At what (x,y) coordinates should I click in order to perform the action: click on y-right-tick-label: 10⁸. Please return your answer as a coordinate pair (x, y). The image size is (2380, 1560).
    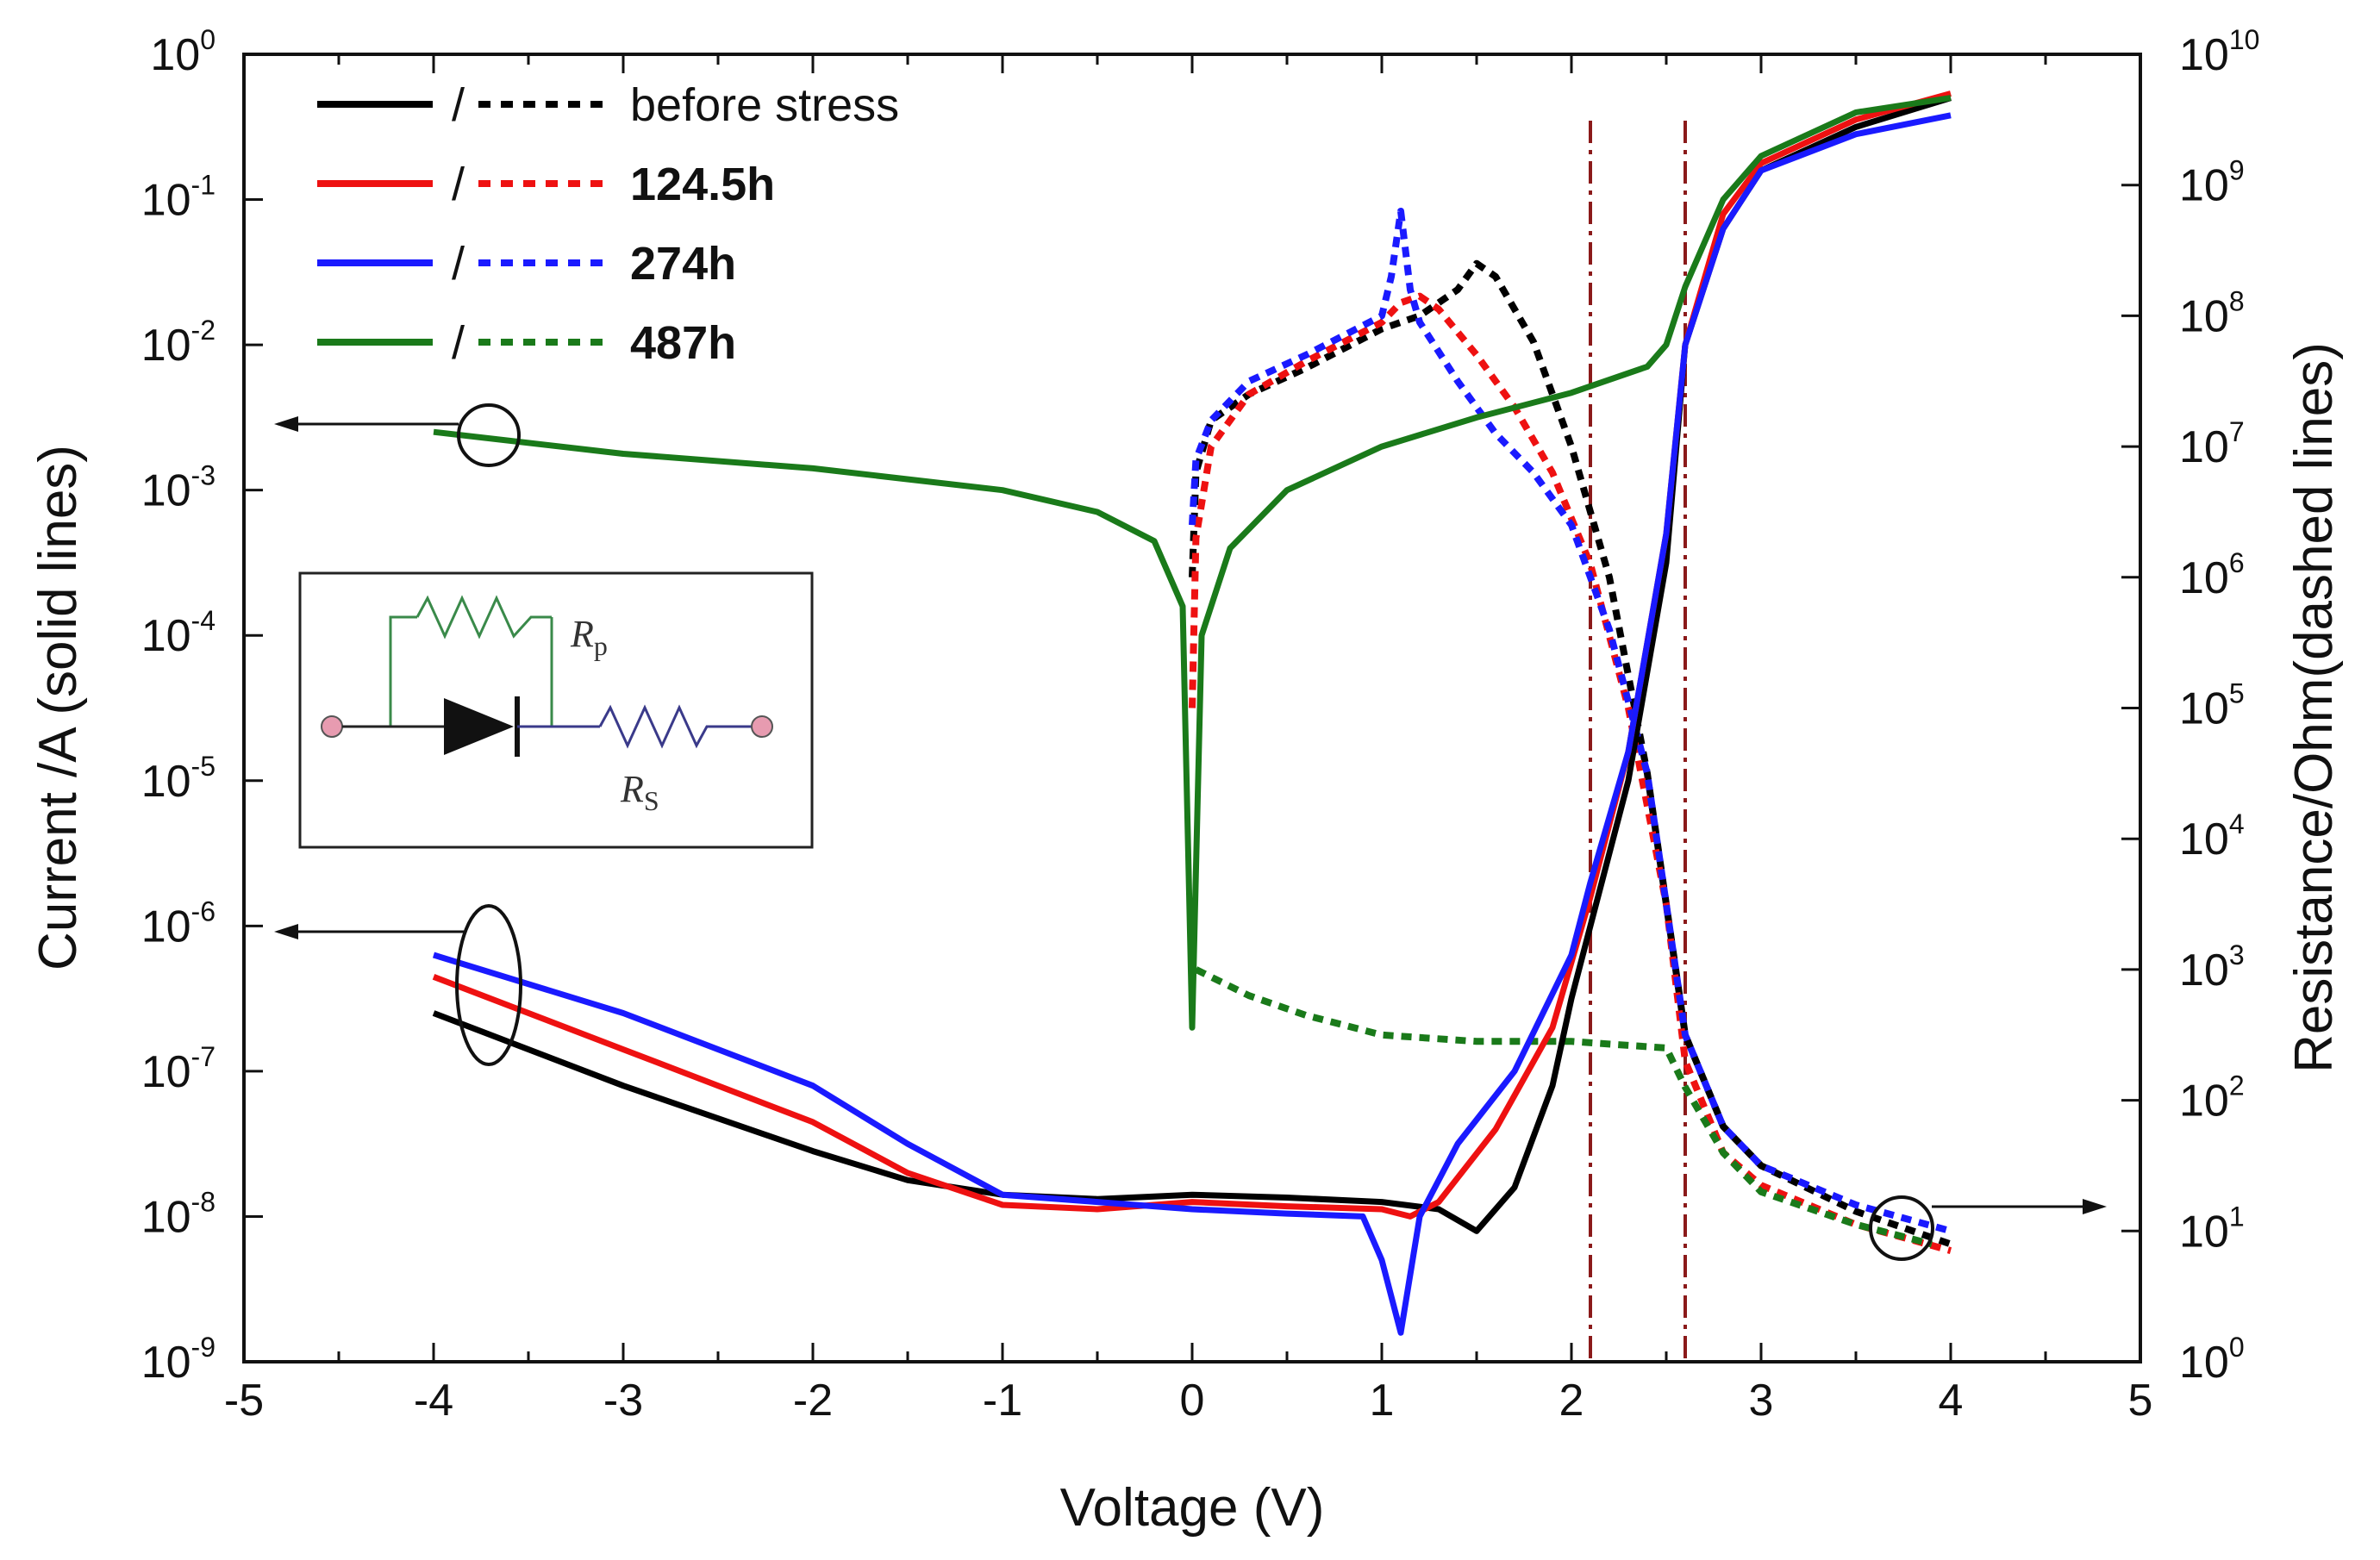
    Looking at the image, I should click on (2212, 313).